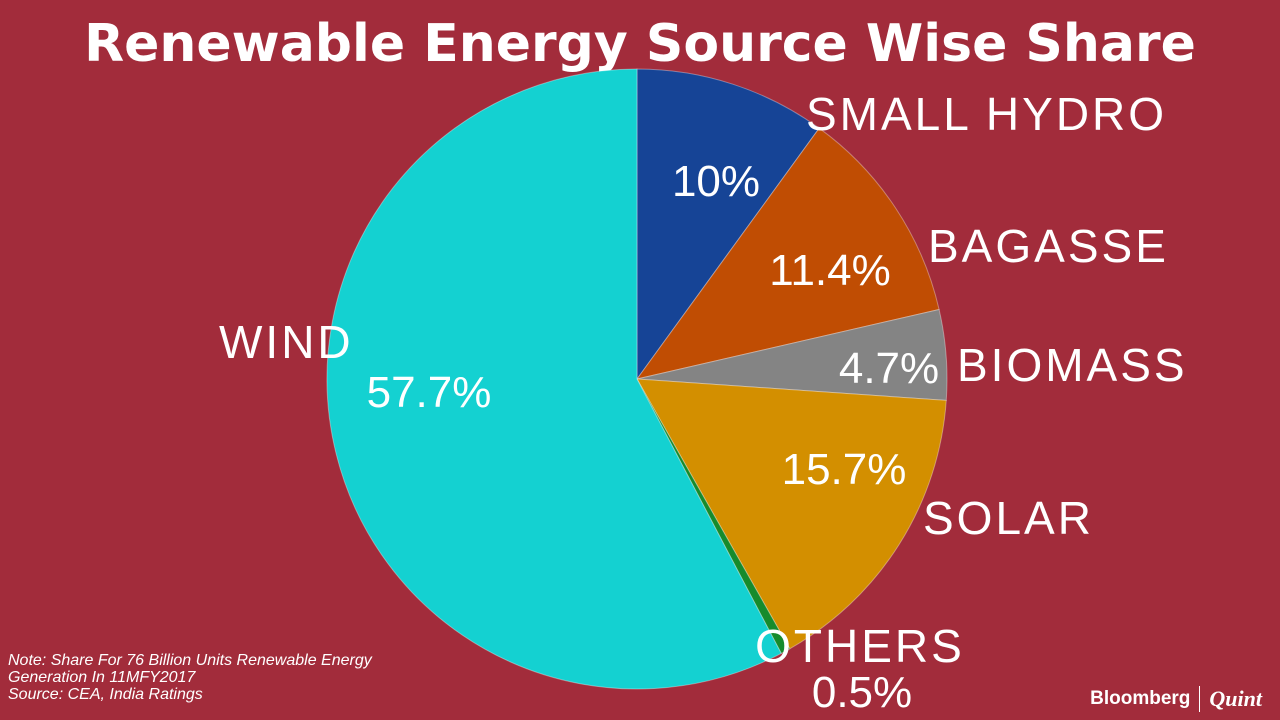 Image resolution: width=1280 pixels, height=720 pixels. I want to click on value-label-biomass: 4.7%, so click(889, 368).